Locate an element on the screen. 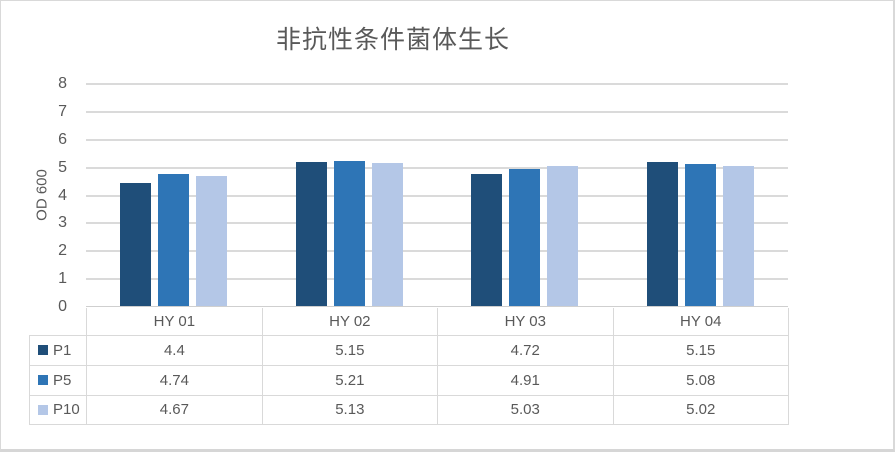 The width and height of the screenshot is (895, 452). chart-title: 非抗性条件菌体生长 is located at coordinates (392, 40).